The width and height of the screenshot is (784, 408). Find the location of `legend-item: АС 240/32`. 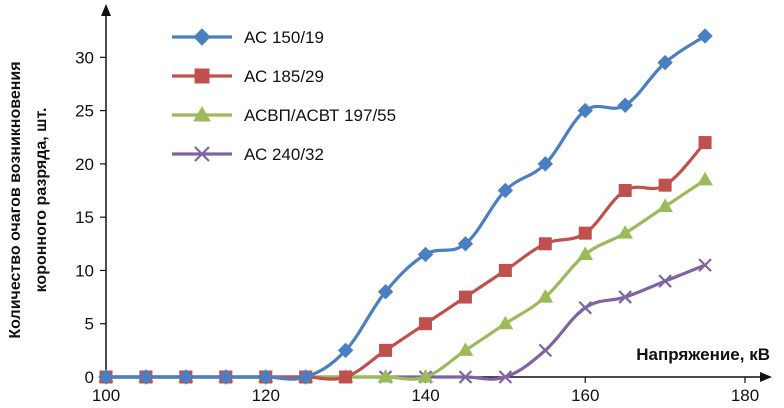

legend-item: АС 240/32 is located at coordinates (248, 154).